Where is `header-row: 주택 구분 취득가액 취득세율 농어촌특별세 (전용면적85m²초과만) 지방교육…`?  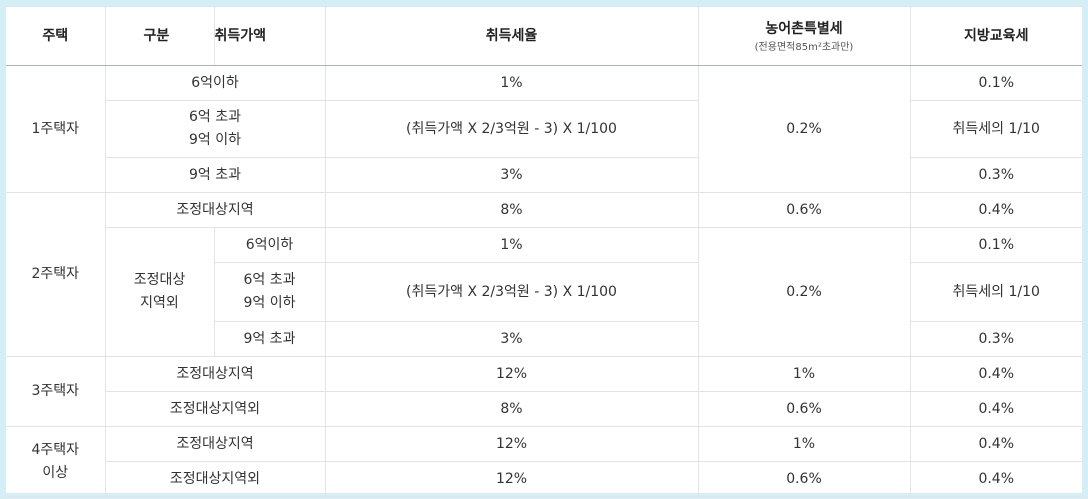
header-row: 주택 구분 취득가액 취득세율 농어촌특별세 (전용면적85m²초과만) 지방교육… is located at coordinates (544, 36).